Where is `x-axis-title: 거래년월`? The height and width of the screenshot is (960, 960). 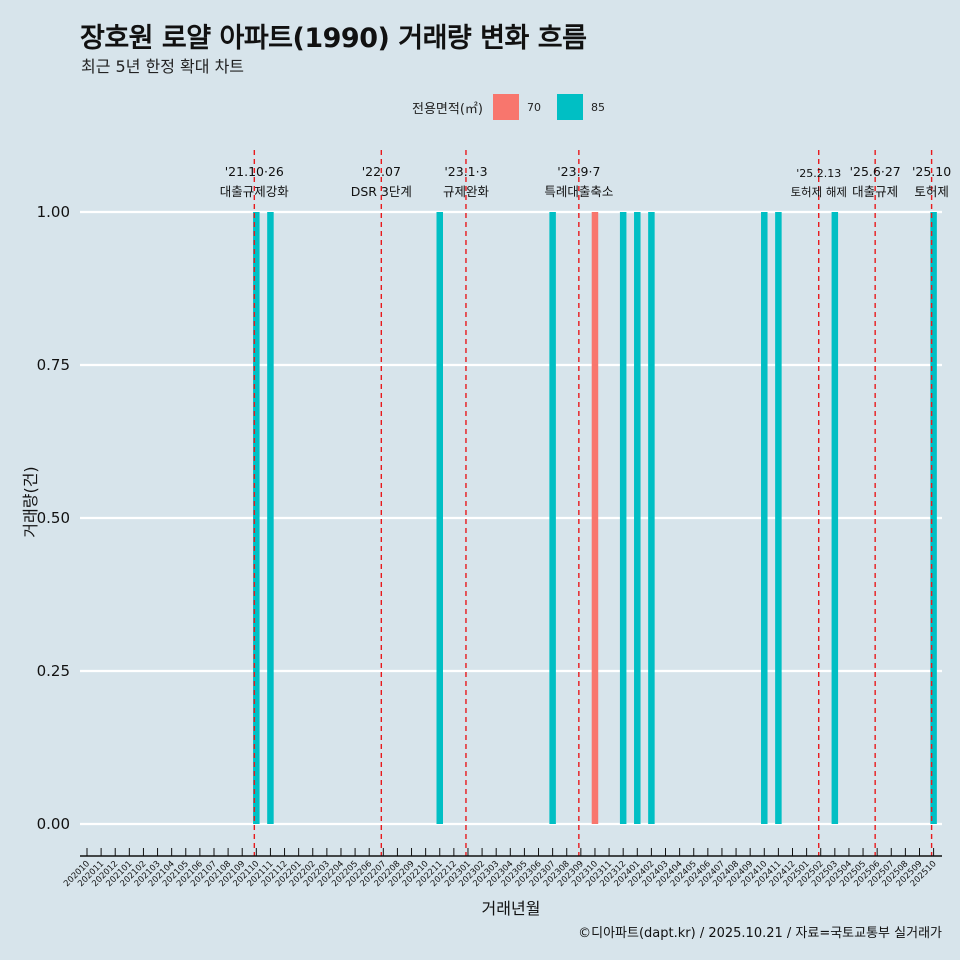
x-axis-title: 거래년월 is located at coordinates (511, 908).